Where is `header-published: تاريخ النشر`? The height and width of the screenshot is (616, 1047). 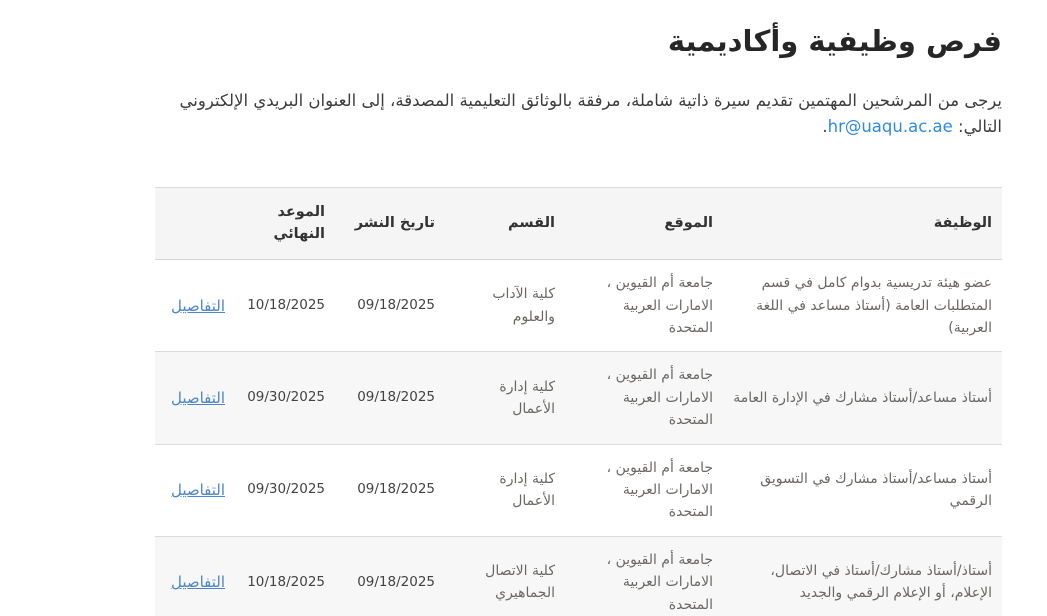
header-published: تاريخ النشر is located at coordinates (394, 222).